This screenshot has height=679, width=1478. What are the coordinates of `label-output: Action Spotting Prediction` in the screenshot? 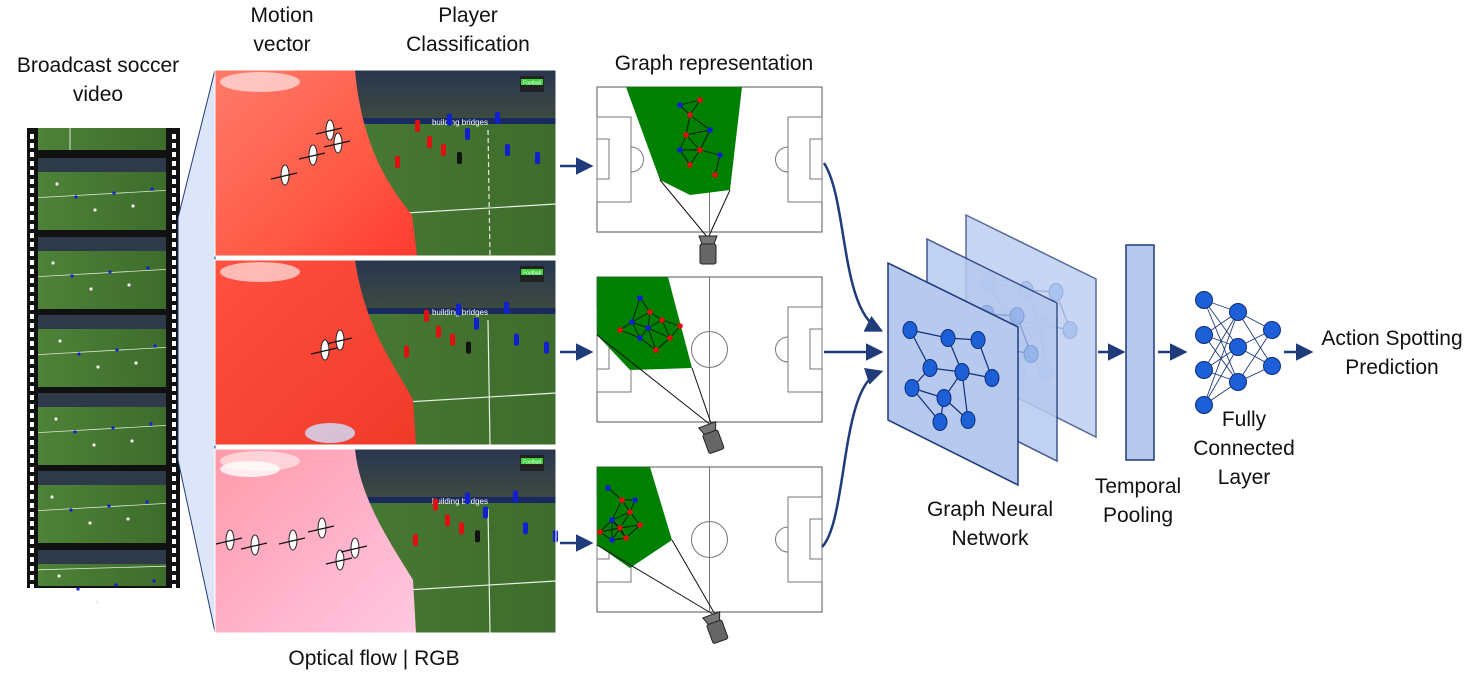 It's located at (1392, 353).